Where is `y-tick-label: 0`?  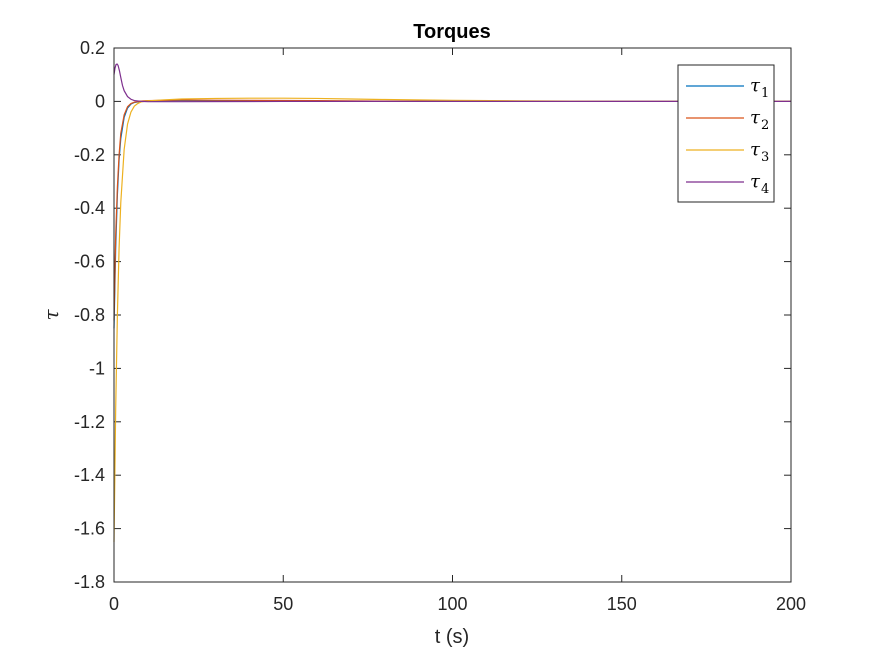 y-tick-label: 0 is located at coordinates (100, 101).